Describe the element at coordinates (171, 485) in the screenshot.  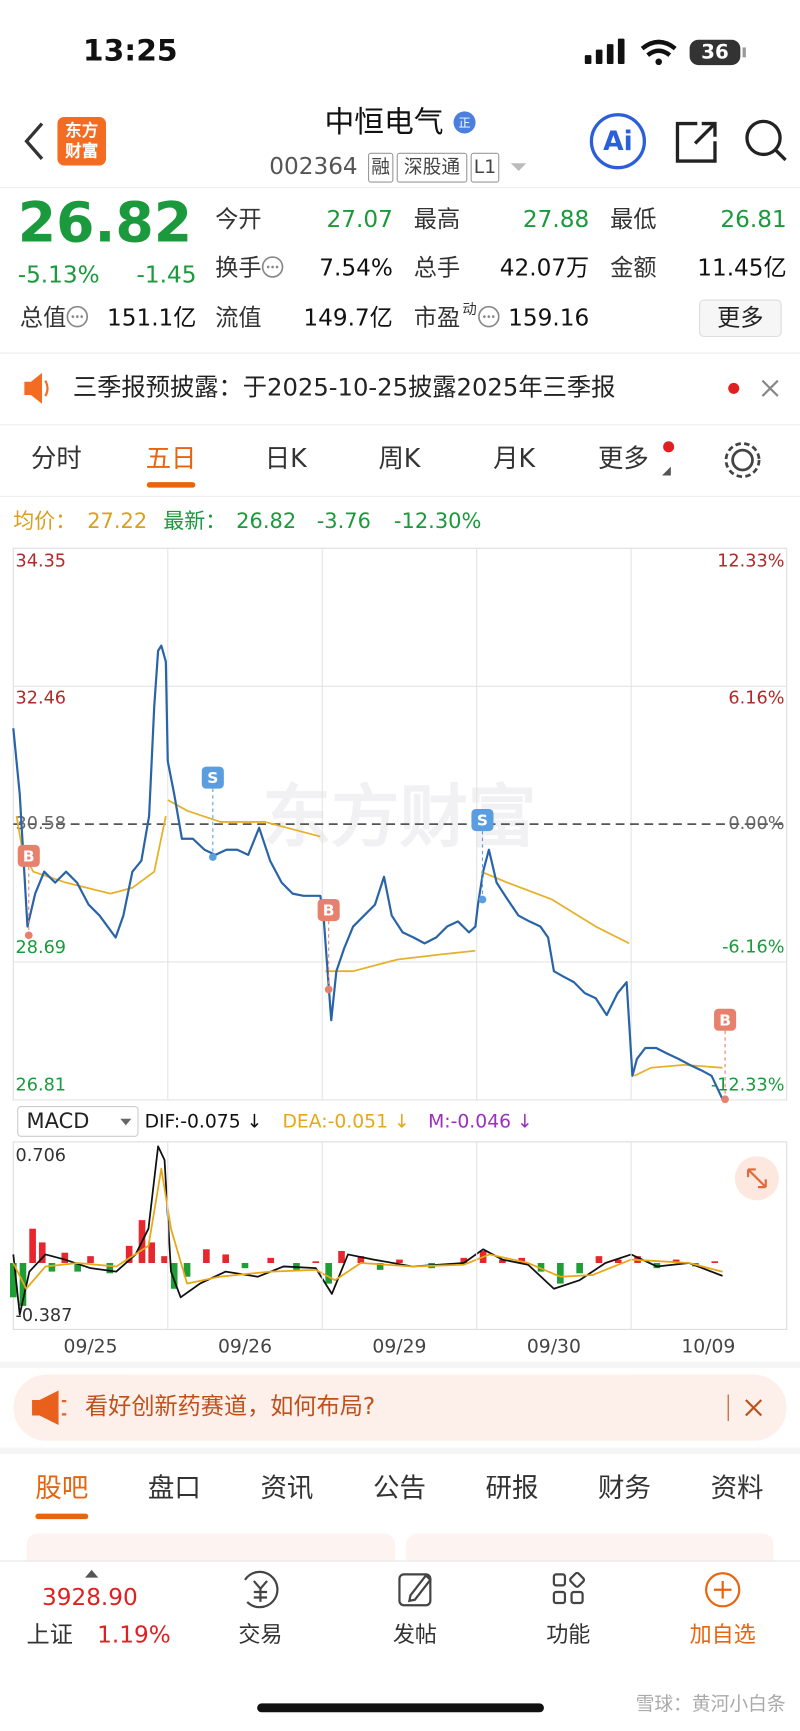
I see `tab-underline` at that location.